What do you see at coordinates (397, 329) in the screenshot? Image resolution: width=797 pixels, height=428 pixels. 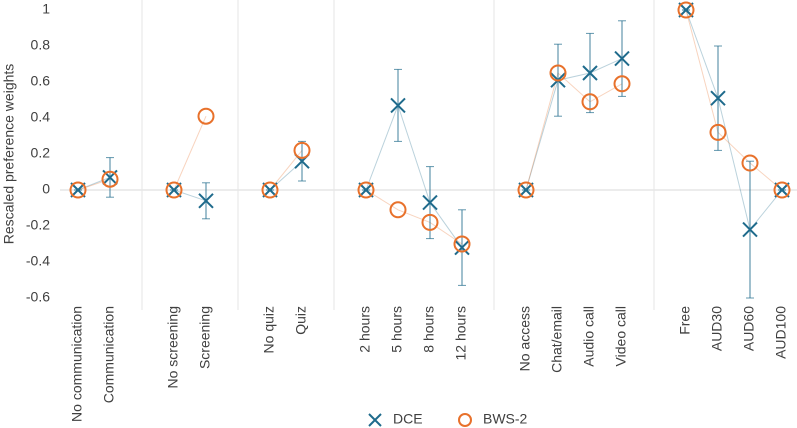 I see `x-tick-label: 5 hours` at bounding box center [397, 329].